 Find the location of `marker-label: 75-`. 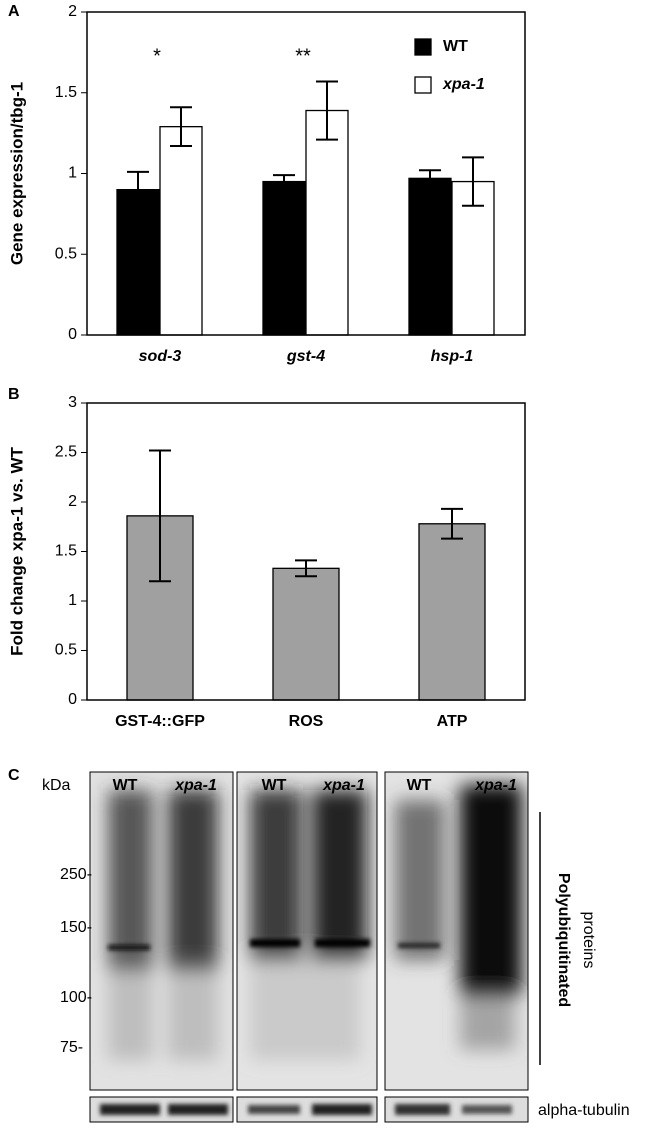

marker-label: 75- is located at coordinates (71, 1047).